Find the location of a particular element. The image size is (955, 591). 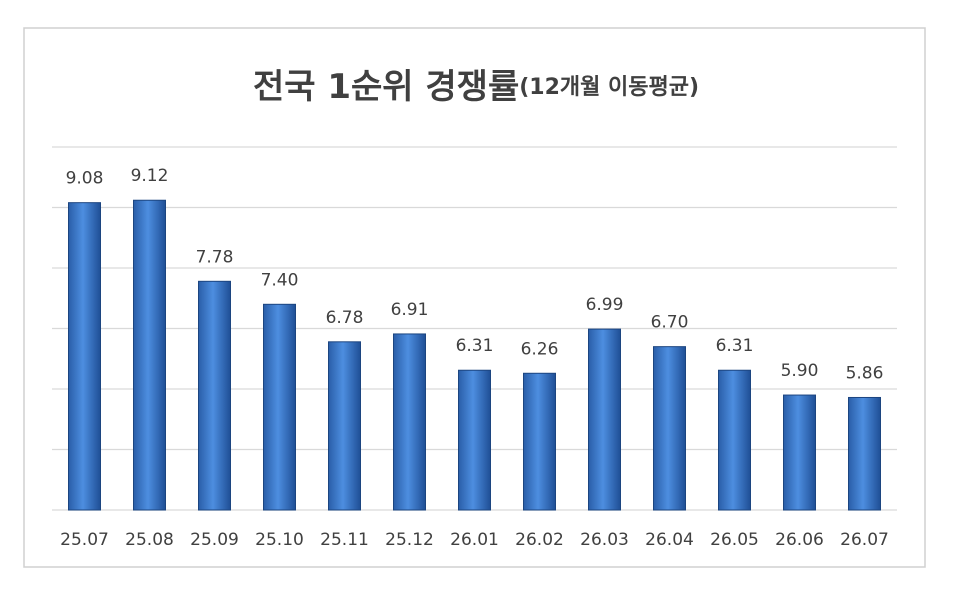

value-label: 5.90 is located at coordinates (800, 371).